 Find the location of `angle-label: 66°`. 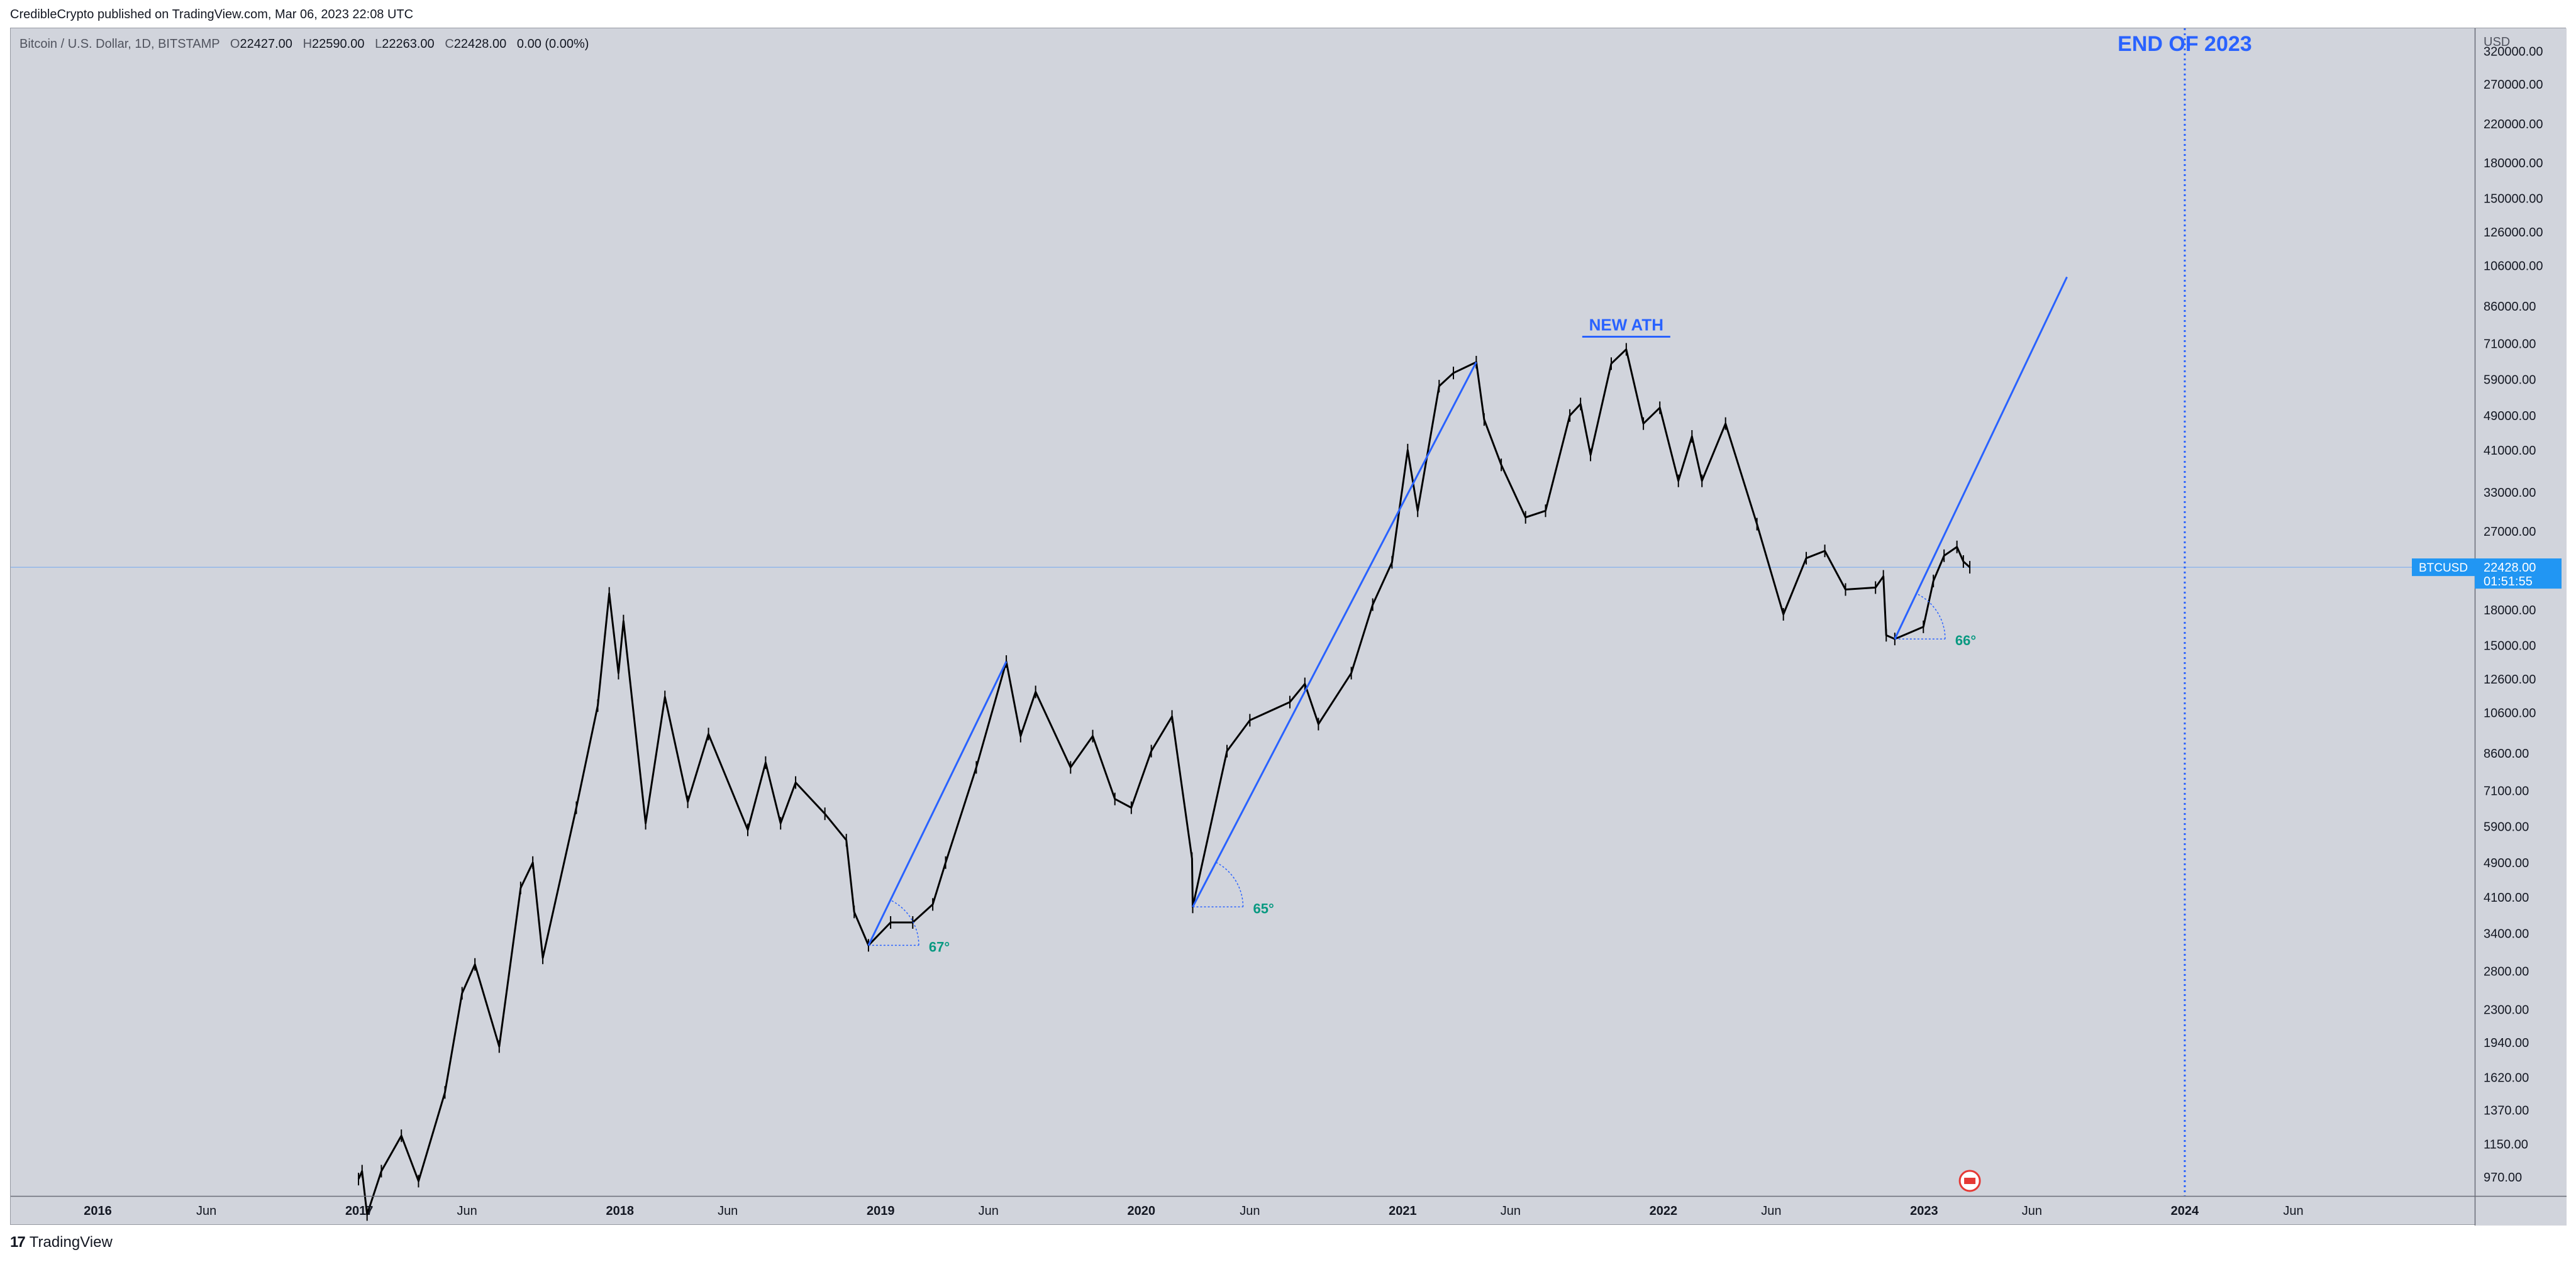

angle-label: 66° is located at coordinates (1965, 640).